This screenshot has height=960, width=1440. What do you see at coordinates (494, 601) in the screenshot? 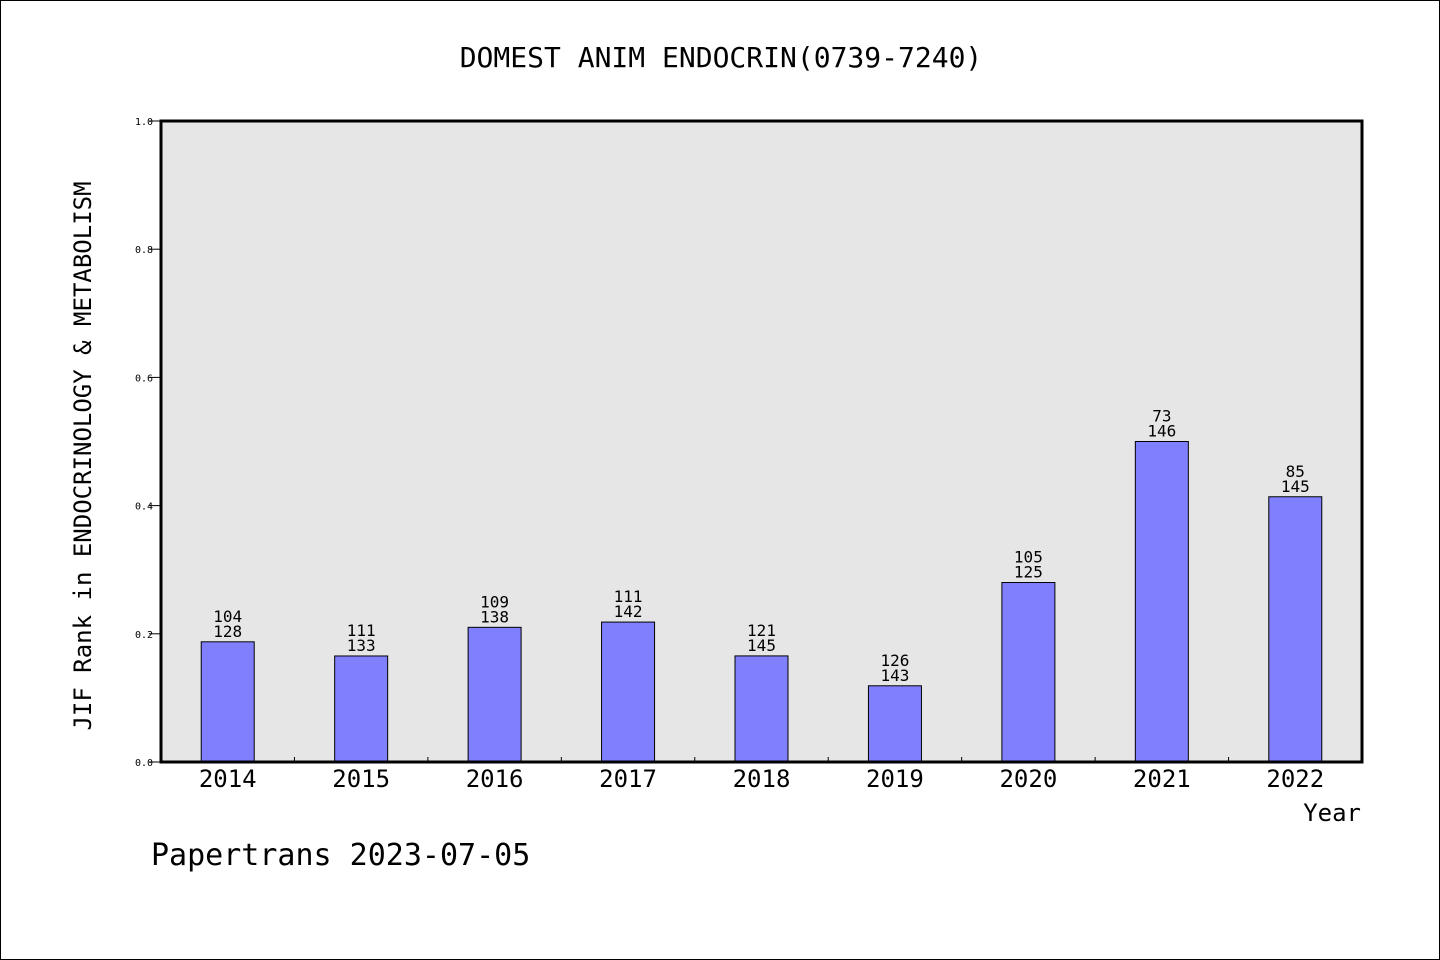
I see `bar-rank-label: 109` at bounding box center [494, 601].